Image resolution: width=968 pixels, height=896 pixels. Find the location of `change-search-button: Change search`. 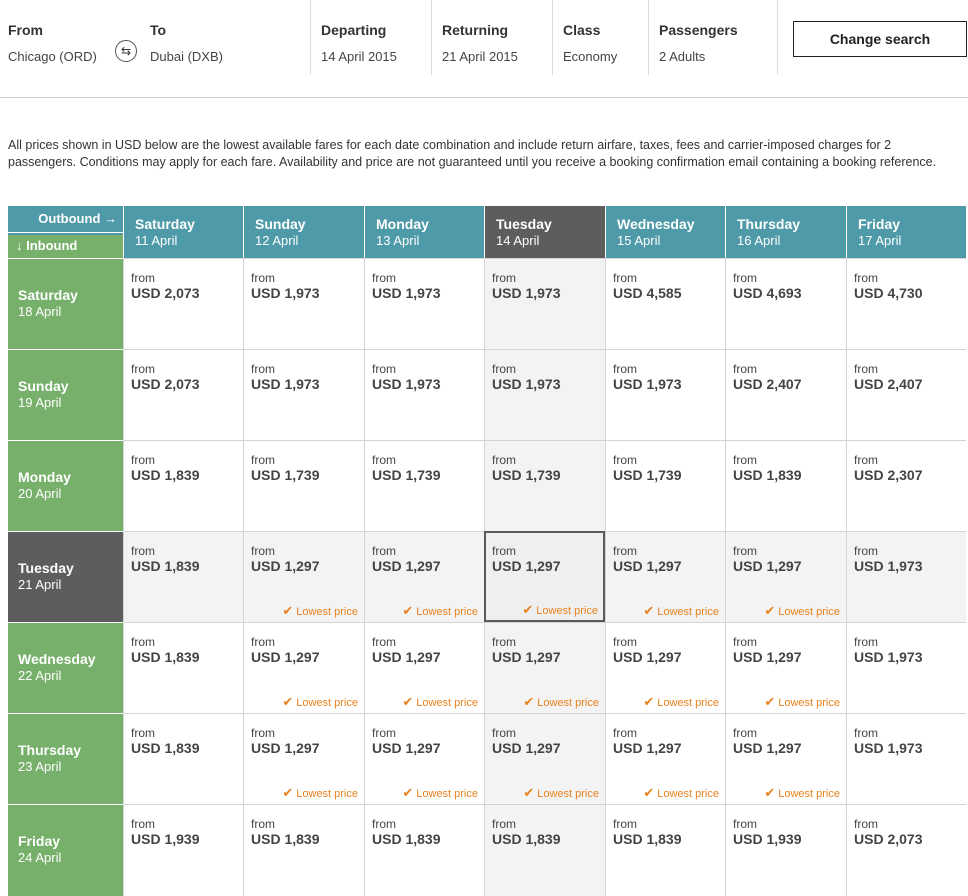

change-search-button: Change search is located at coordinates (880, 39).